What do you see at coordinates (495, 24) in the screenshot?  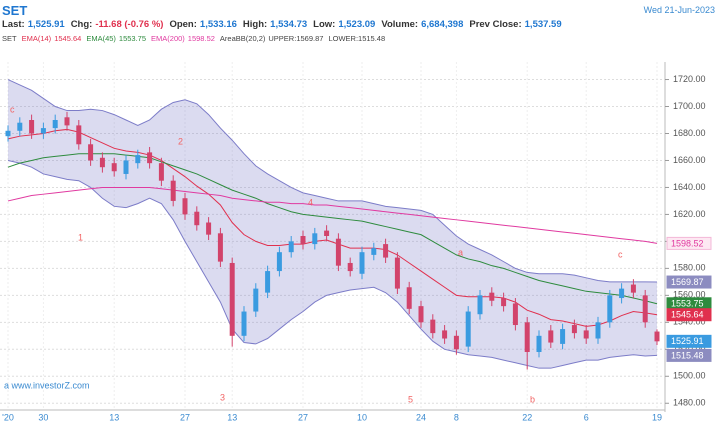 I see `quote-label: Prev Close:` at bounding box center [495, 24].